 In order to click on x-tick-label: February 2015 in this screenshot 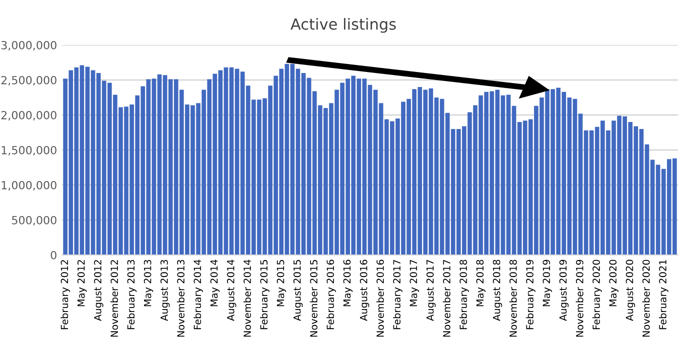, I will do `click(265, 295)`.